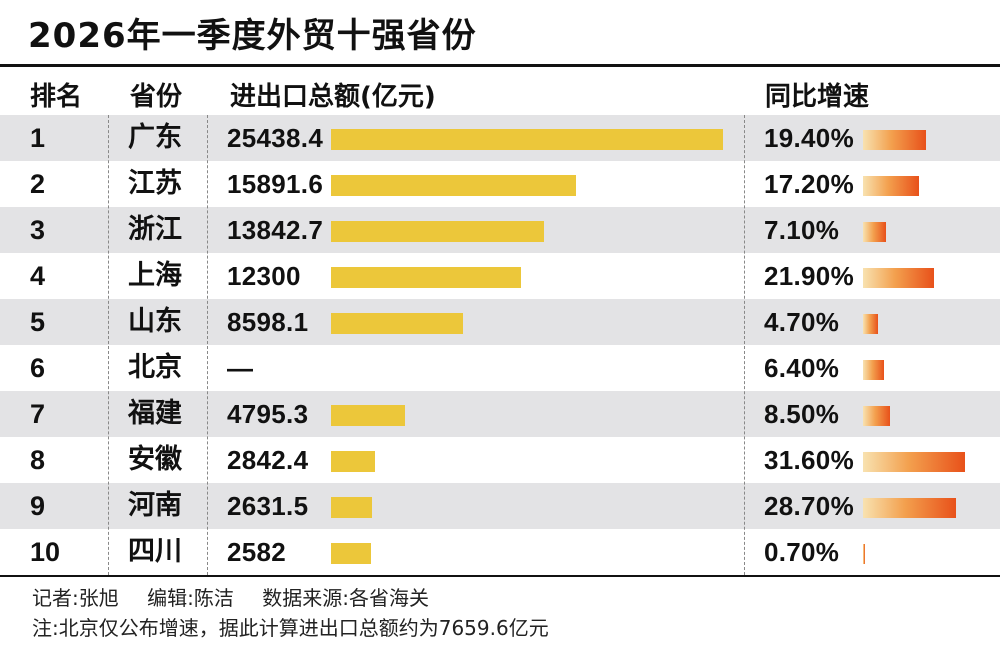 The height and width of the screenshot is (651, 1000). Describe the element at coordinates (155, 551) in the screenshot. I see `province-cell: 四川` at that location.